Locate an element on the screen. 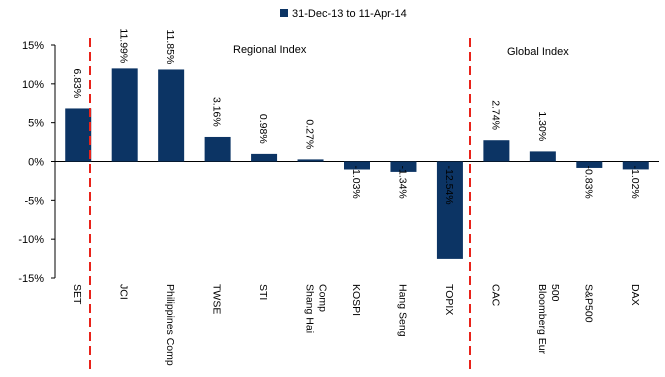  y-tick-label: -5% is located at coordinates (34, 201).